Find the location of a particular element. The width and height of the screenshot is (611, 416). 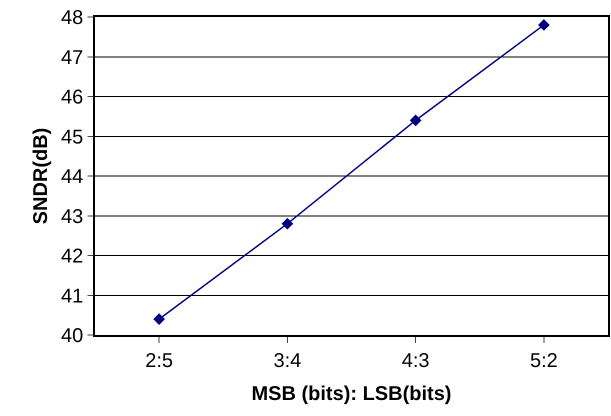

x-tick-label: 5:2 is located at coordinates (544, 361).